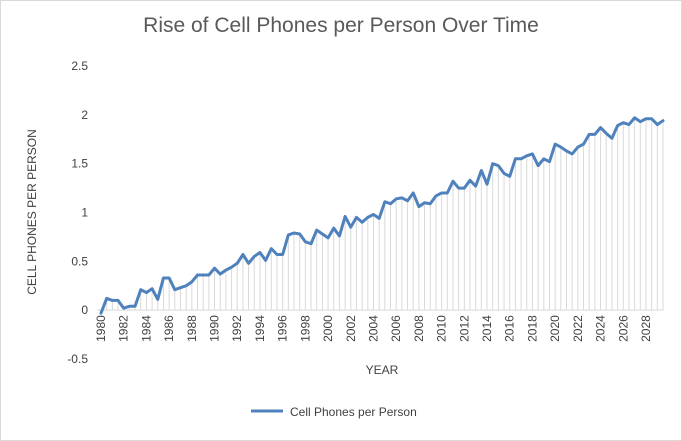  I want to click on y-tick-label: 0.5, so click(79, 261).